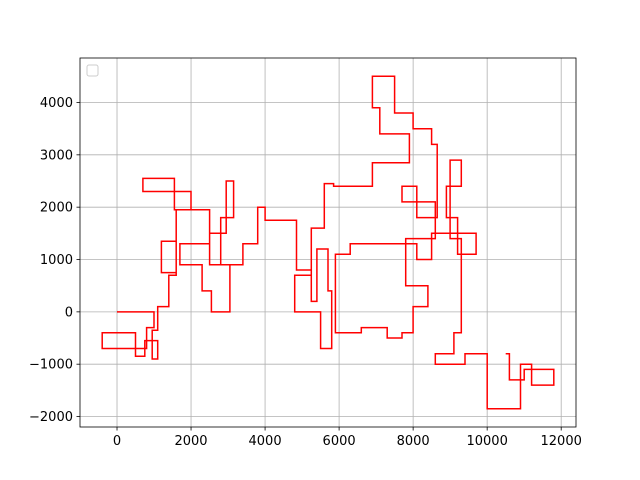 Image resolution: width=640 pixels, height=480 pixels. Describe the element at coordinates (339, 441) in the screenshot. I see `x-tick-label: 6000` at that location.